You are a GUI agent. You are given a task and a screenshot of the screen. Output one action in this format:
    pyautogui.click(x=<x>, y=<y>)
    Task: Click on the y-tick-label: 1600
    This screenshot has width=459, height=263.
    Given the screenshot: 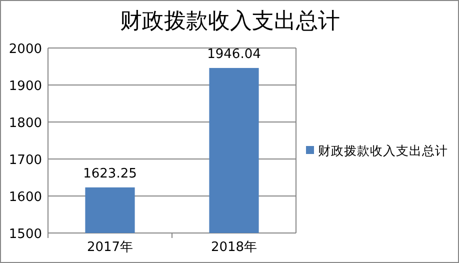 What is the action you would take?
    pyautogui.click(x=25, y=197)
    